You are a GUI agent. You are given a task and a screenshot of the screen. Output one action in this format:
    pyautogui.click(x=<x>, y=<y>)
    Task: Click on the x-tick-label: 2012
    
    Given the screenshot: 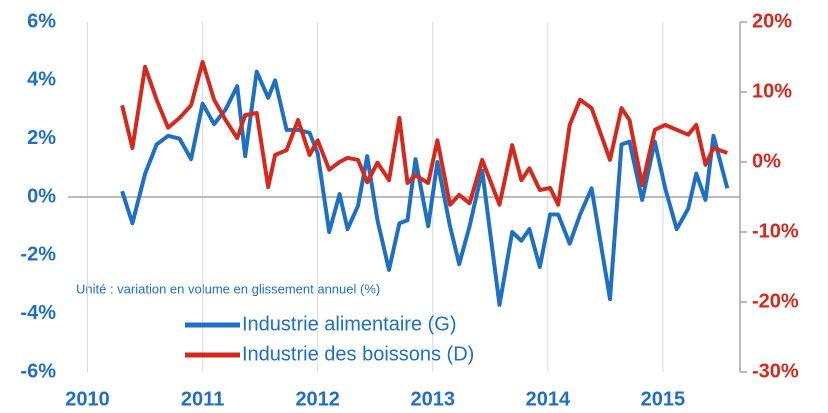 What is the action you would take?
    pyautogui.click(x=317, y=399)
    